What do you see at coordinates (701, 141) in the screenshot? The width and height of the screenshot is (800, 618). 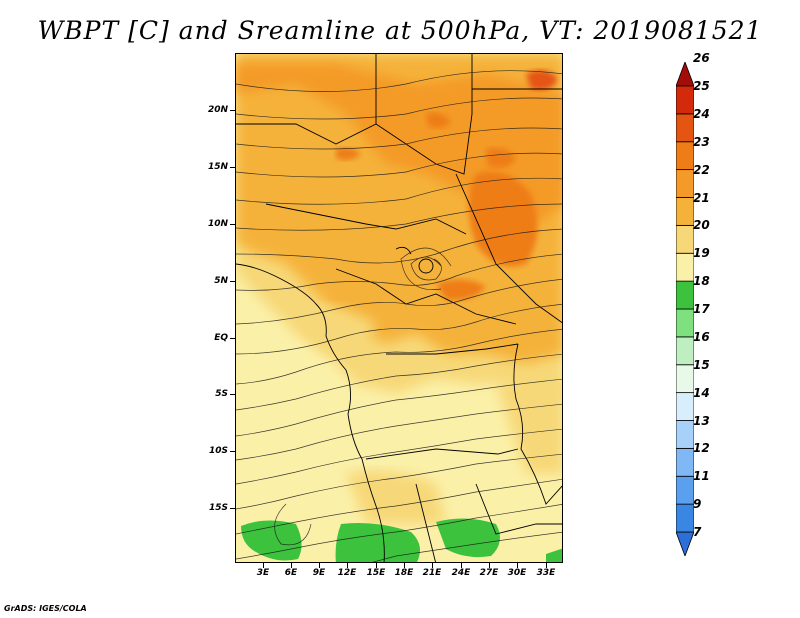 I see `colorbar-label: 23` at bounding box center [701, 141].